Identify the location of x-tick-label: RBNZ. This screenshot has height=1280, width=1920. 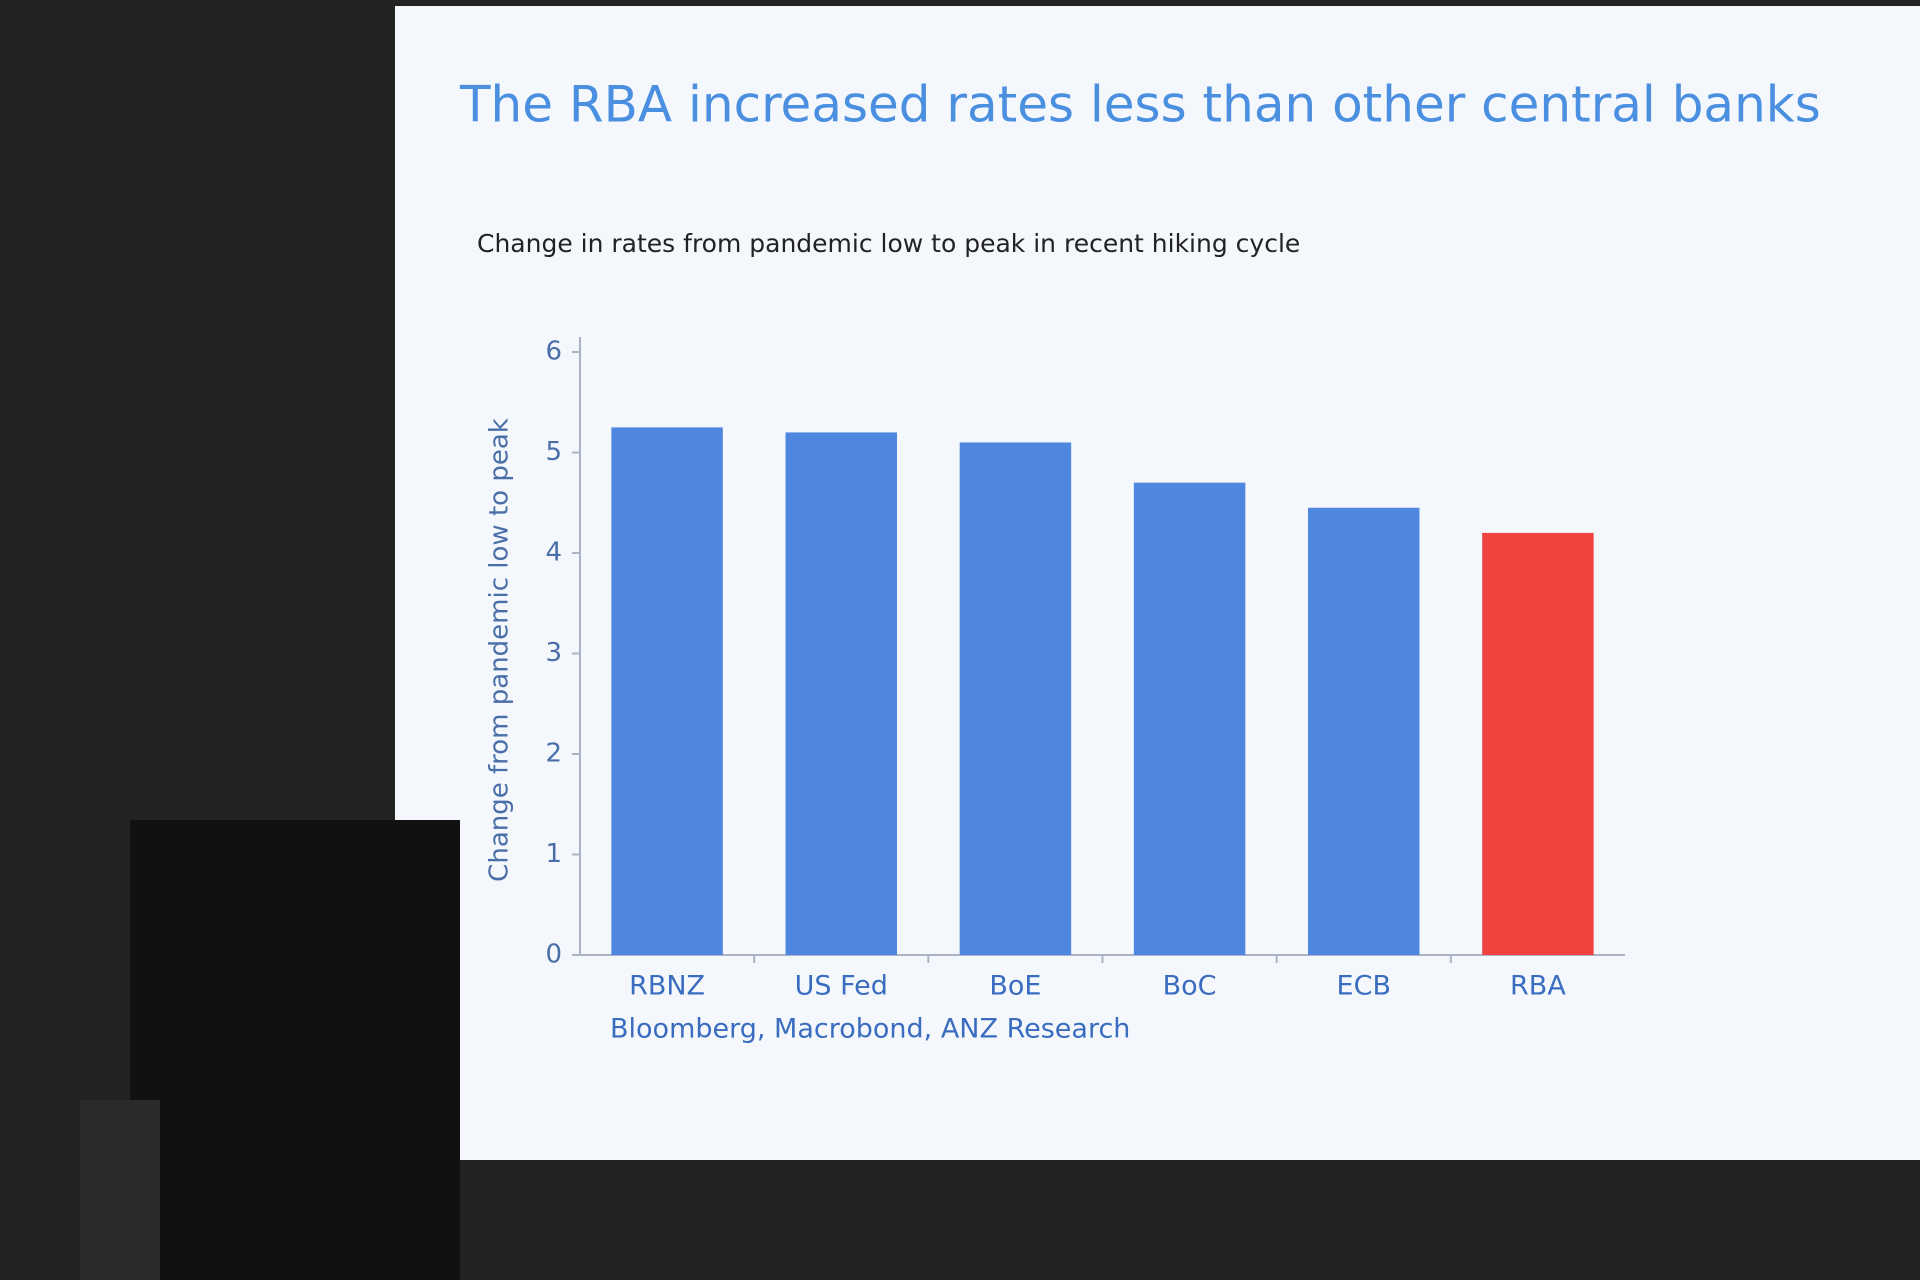
(667, 986).